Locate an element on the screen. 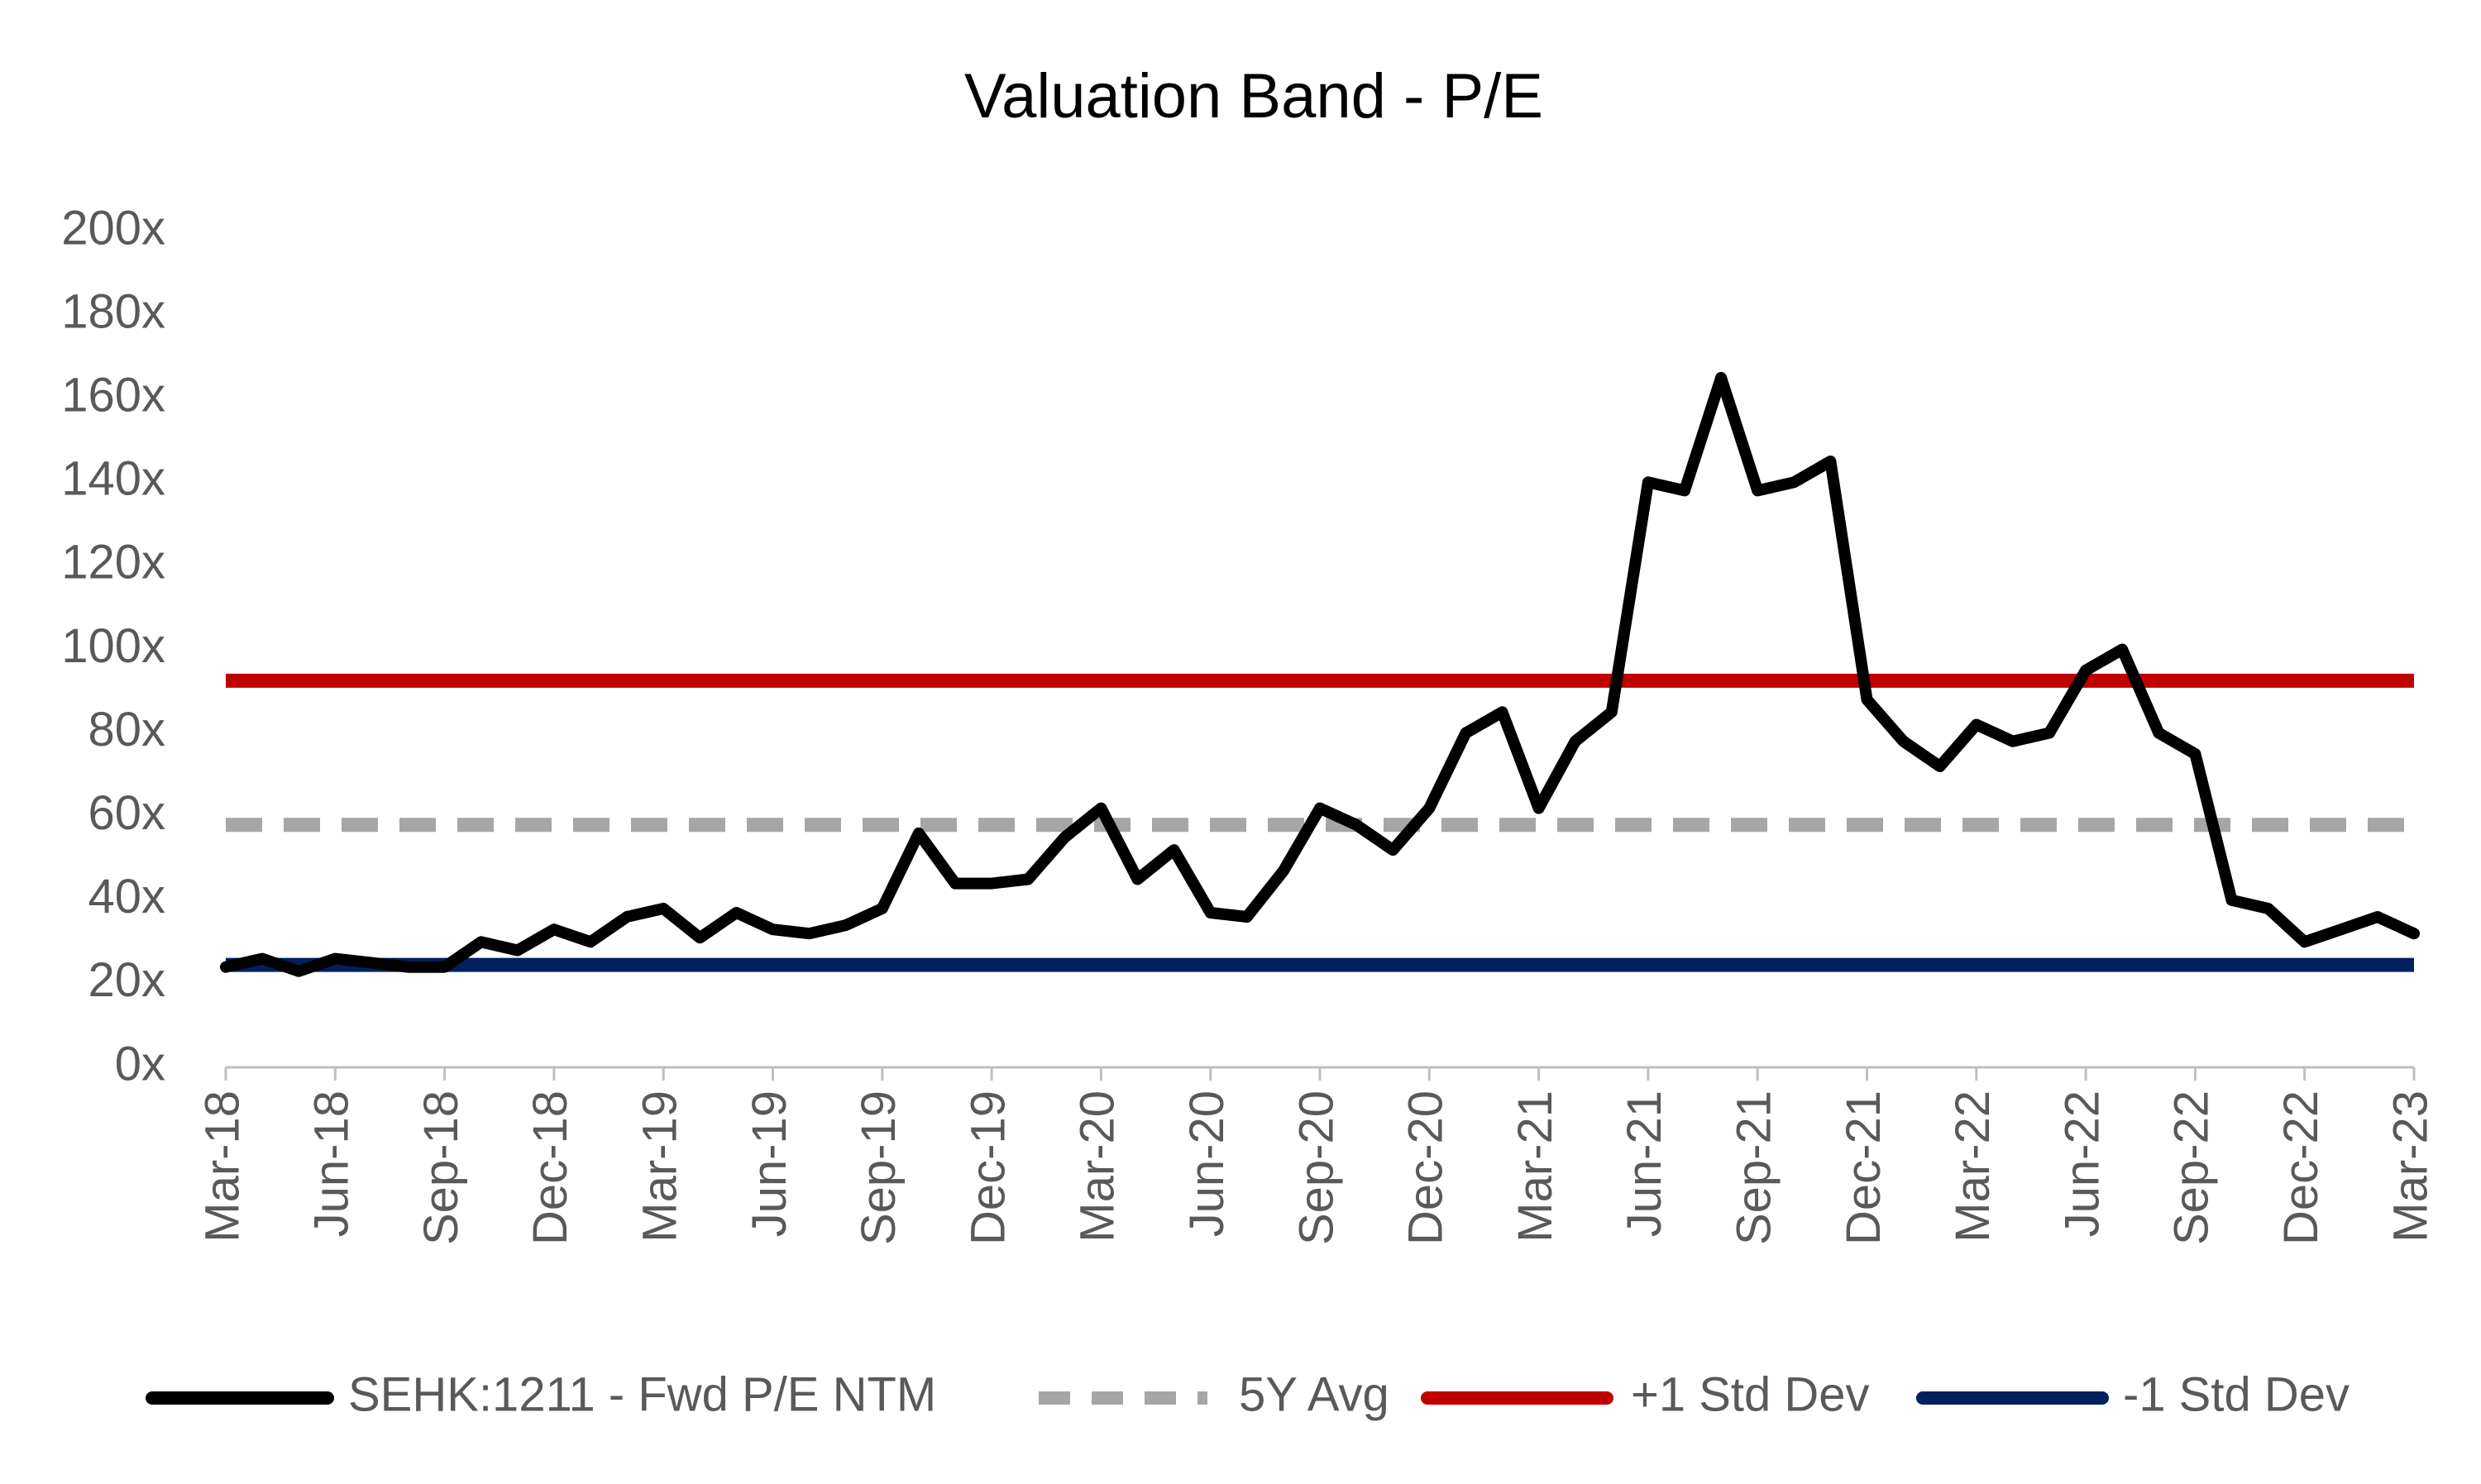 The width and height of the screenshot is (2481, 1484). y-tick-label: 120x is located at coordinates (113, 563).